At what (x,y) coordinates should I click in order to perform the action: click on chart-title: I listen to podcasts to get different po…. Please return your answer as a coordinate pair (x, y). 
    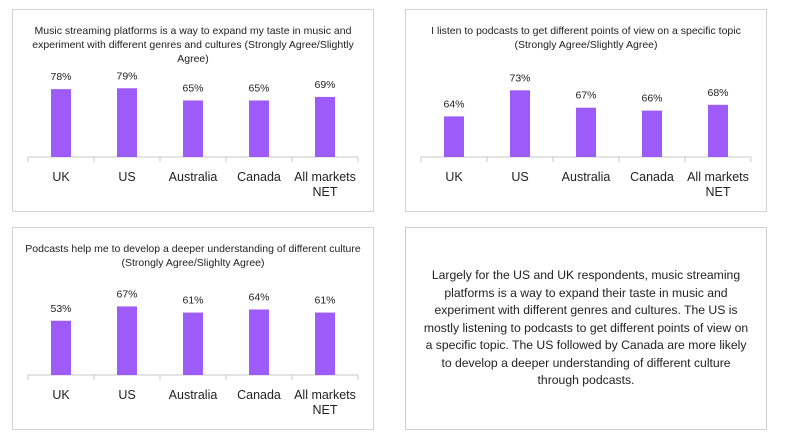
    Looking at the image, I should click on (586, 38).